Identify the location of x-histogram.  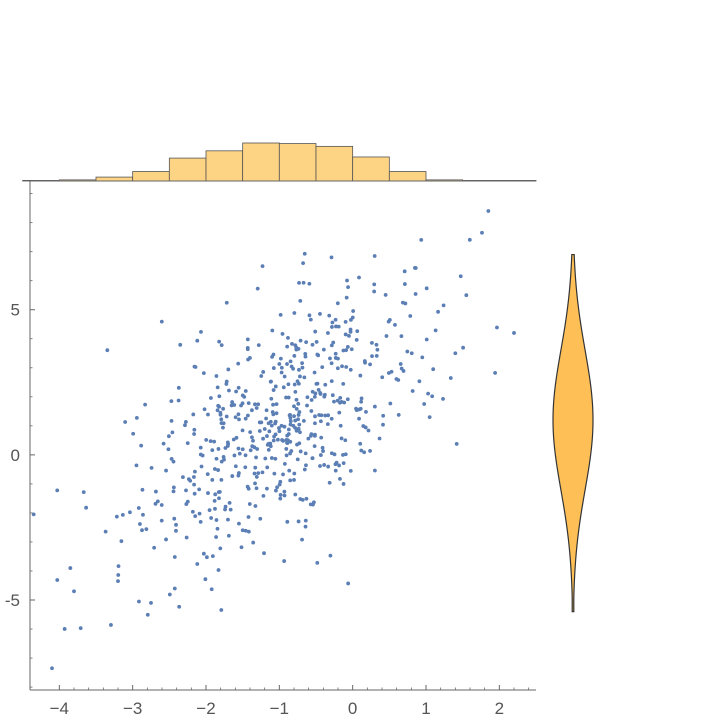
(279, 162).